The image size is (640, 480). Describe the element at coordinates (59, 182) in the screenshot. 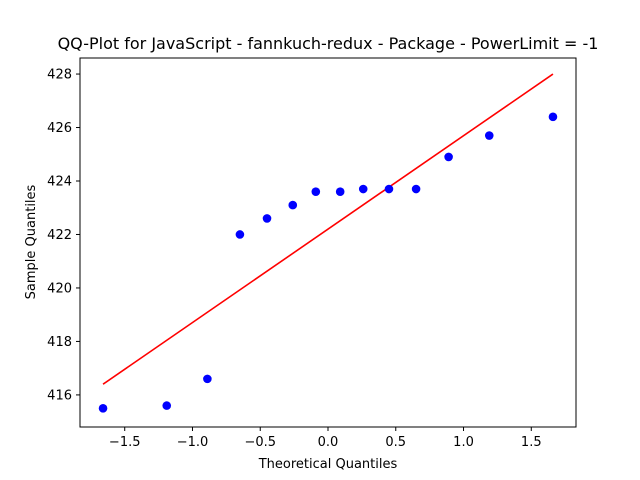

I see `y-tick-label: 424` at that location.